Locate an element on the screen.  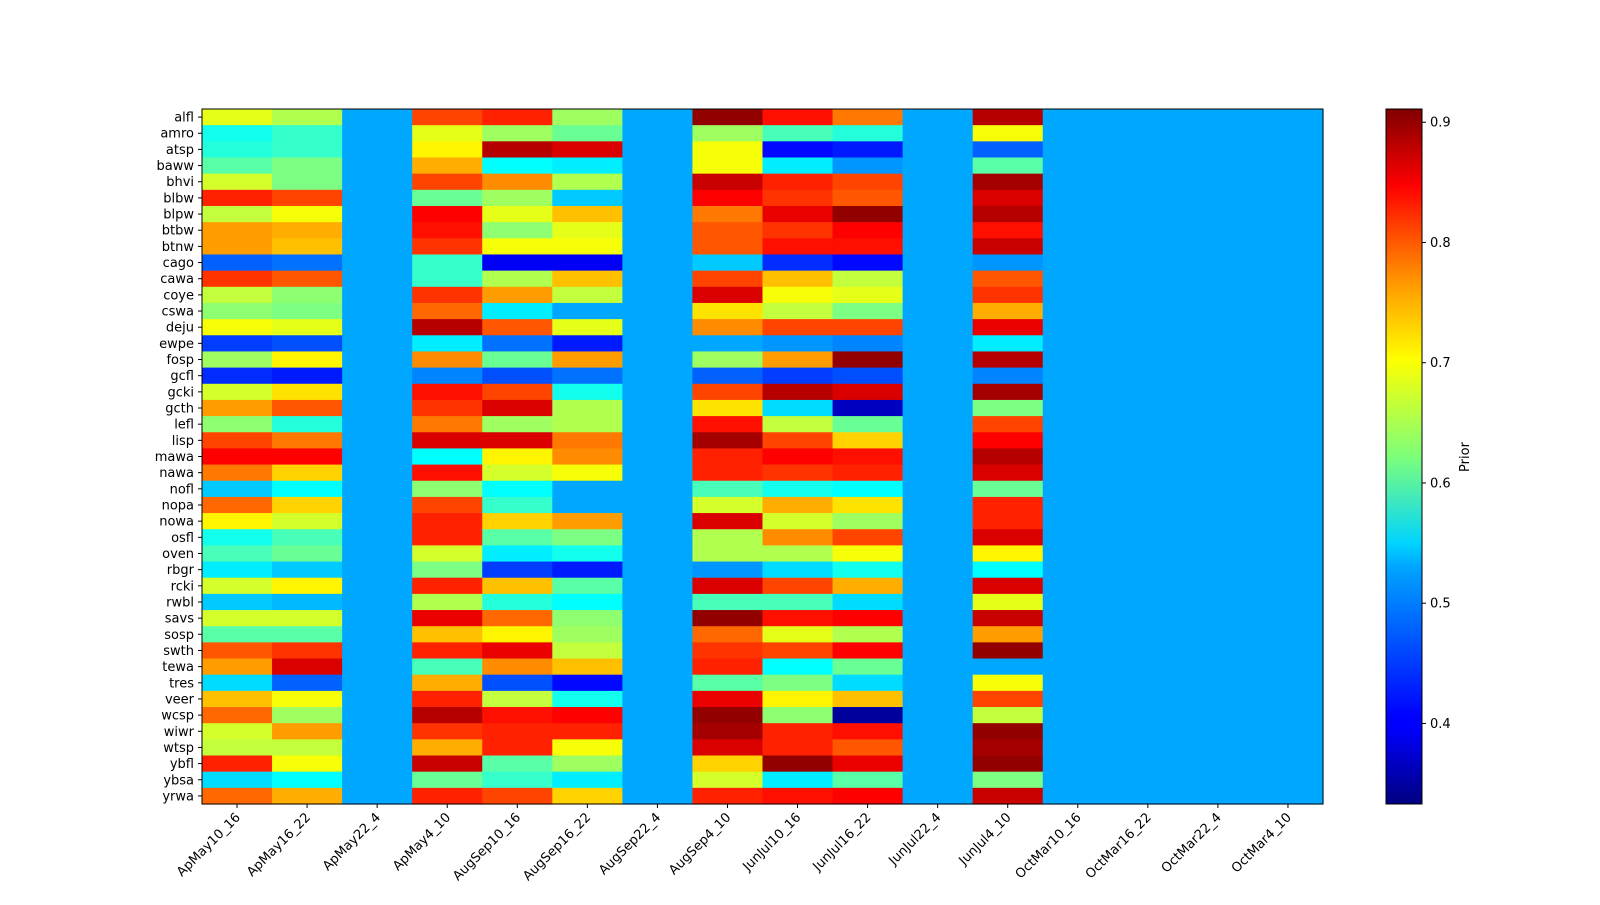
row-label: swth is located at coordinates (178, 651).